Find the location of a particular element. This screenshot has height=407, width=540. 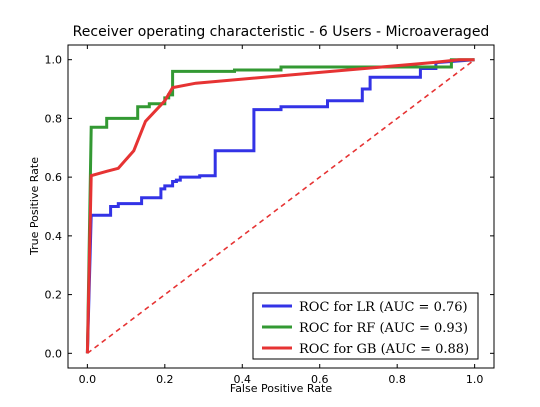

y-tick-label: 0.6 is located at coordinates (54, 177).